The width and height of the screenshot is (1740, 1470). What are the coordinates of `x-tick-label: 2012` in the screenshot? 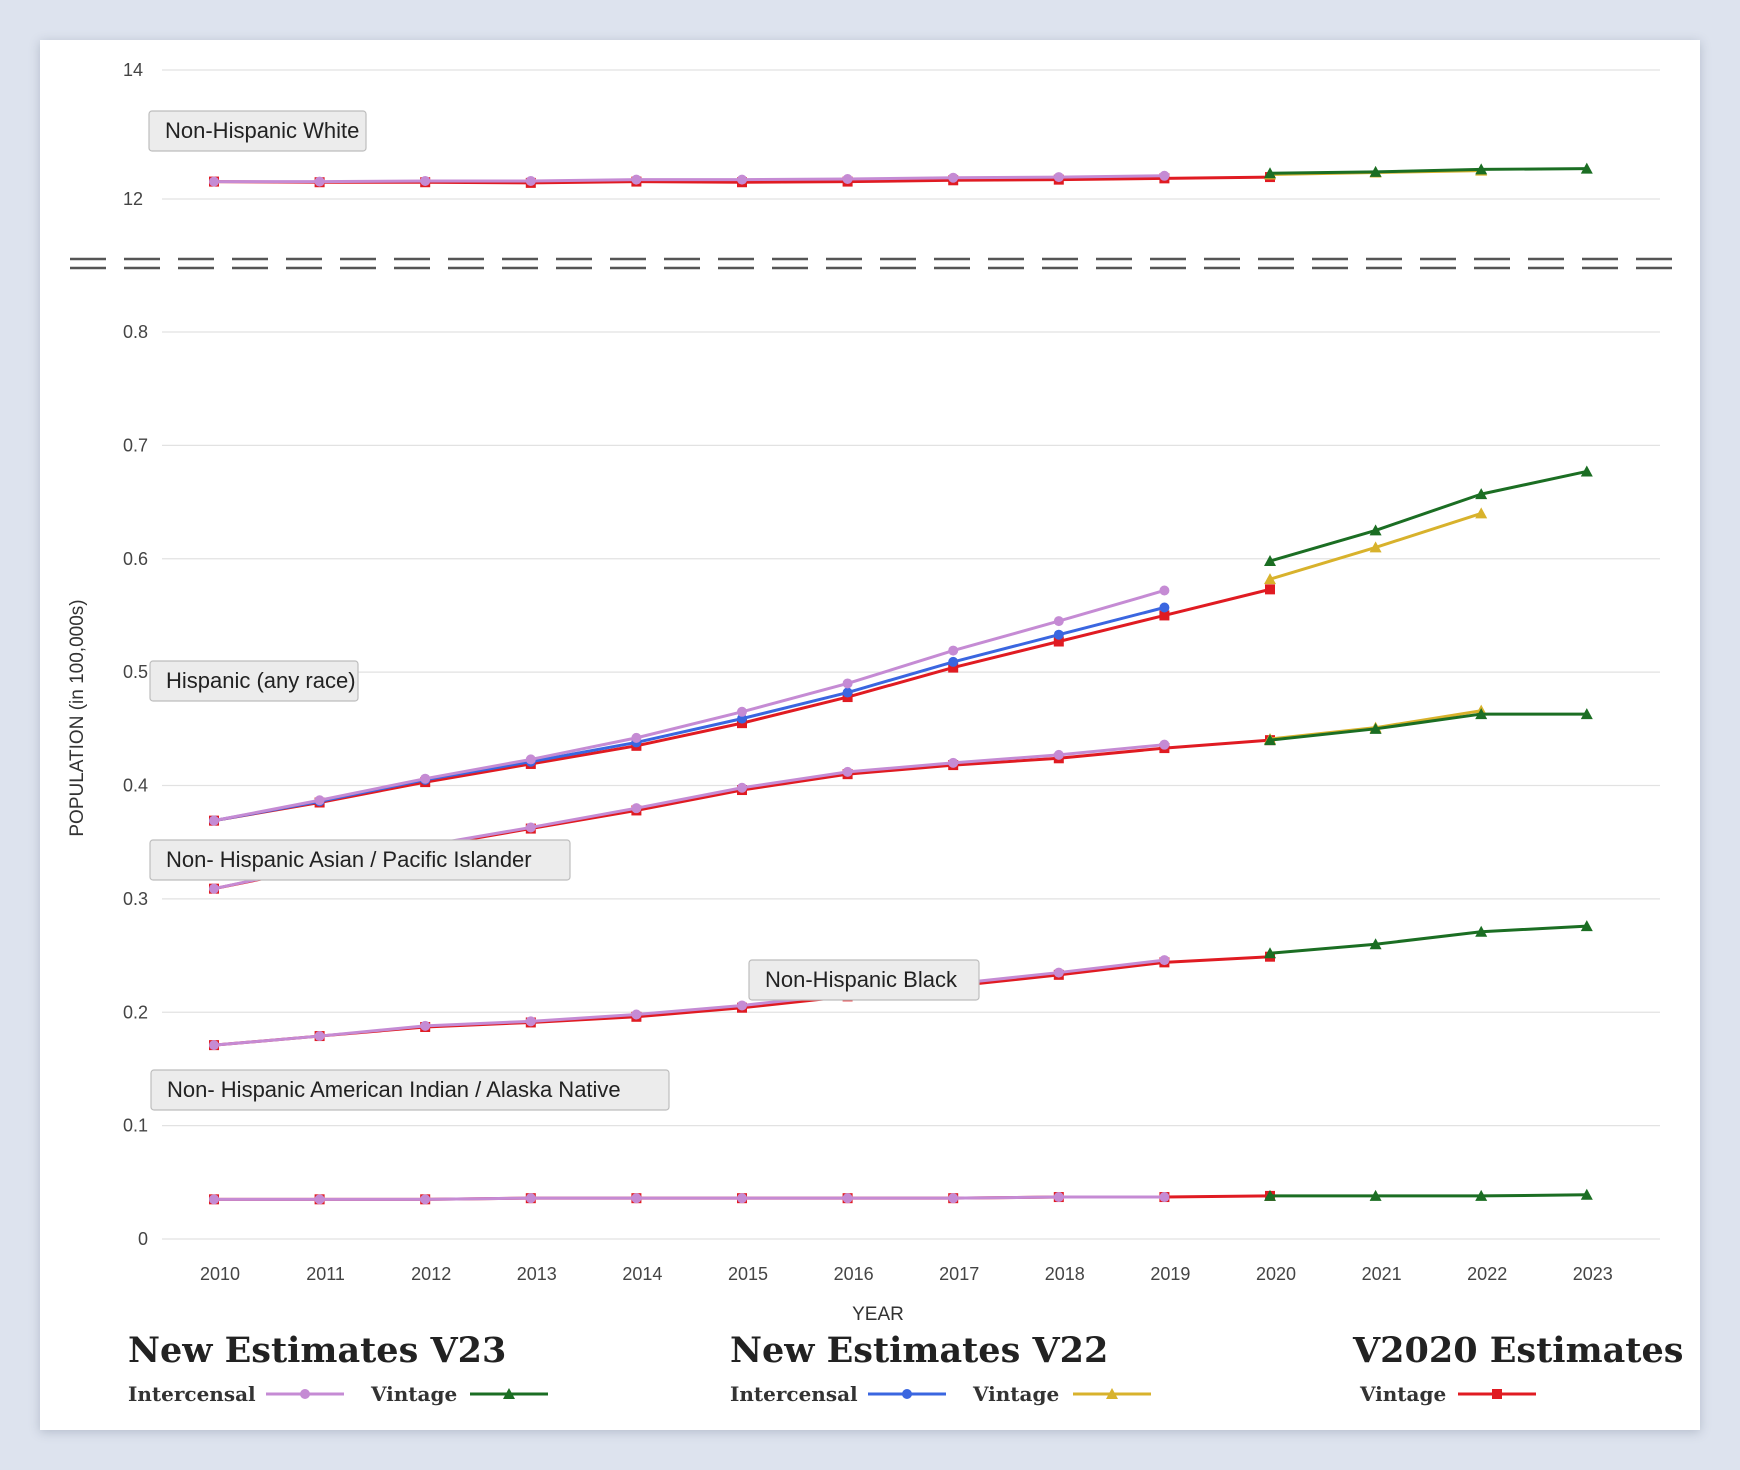 It's located at (431, 1274).